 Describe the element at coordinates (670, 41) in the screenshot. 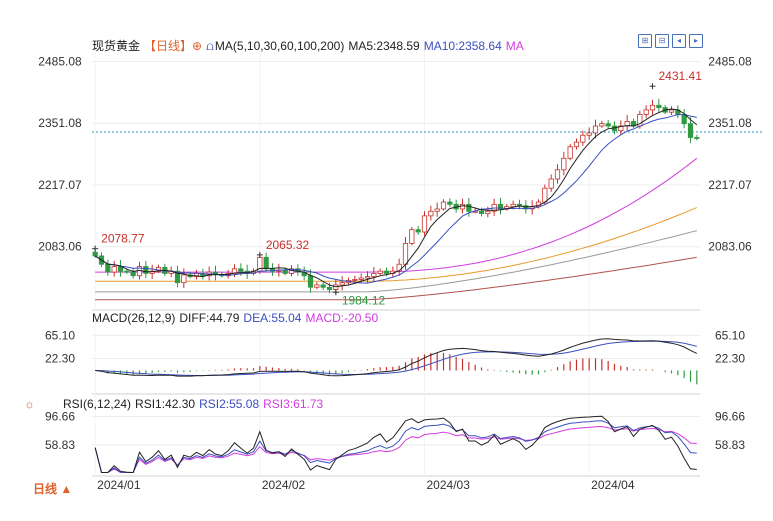

I see `chart-toolbar: ⊞ ⊟ ◂ ▸` at that location.